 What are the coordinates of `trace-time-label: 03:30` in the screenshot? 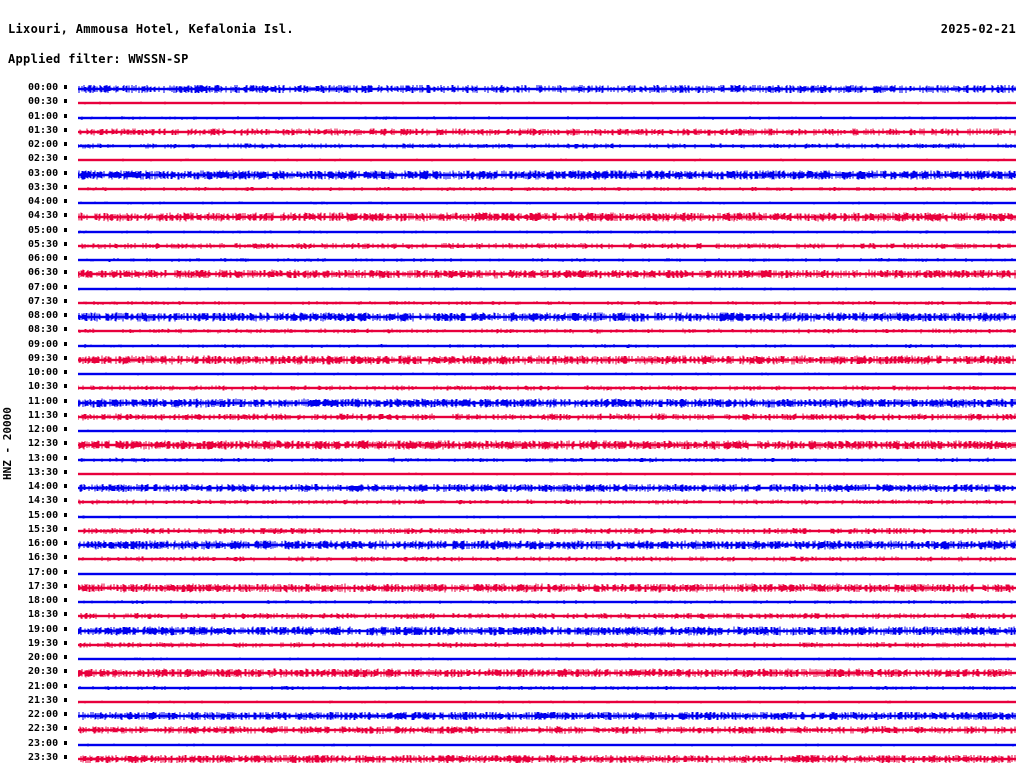 It's located at (43, 187).